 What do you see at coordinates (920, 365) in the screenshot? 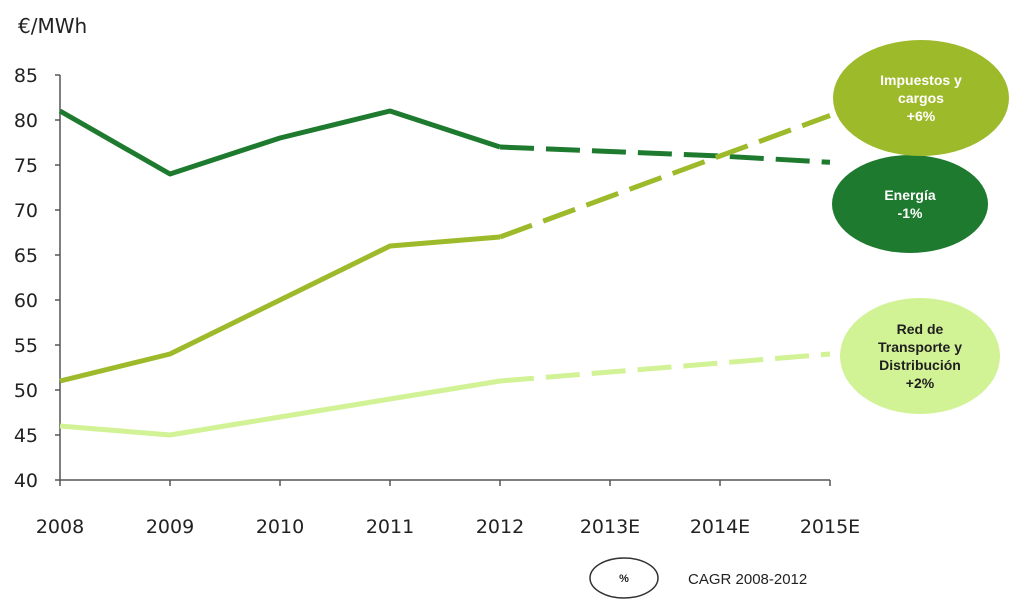
I see `series-label-line: Distribución` at bounding box center [920, 365].